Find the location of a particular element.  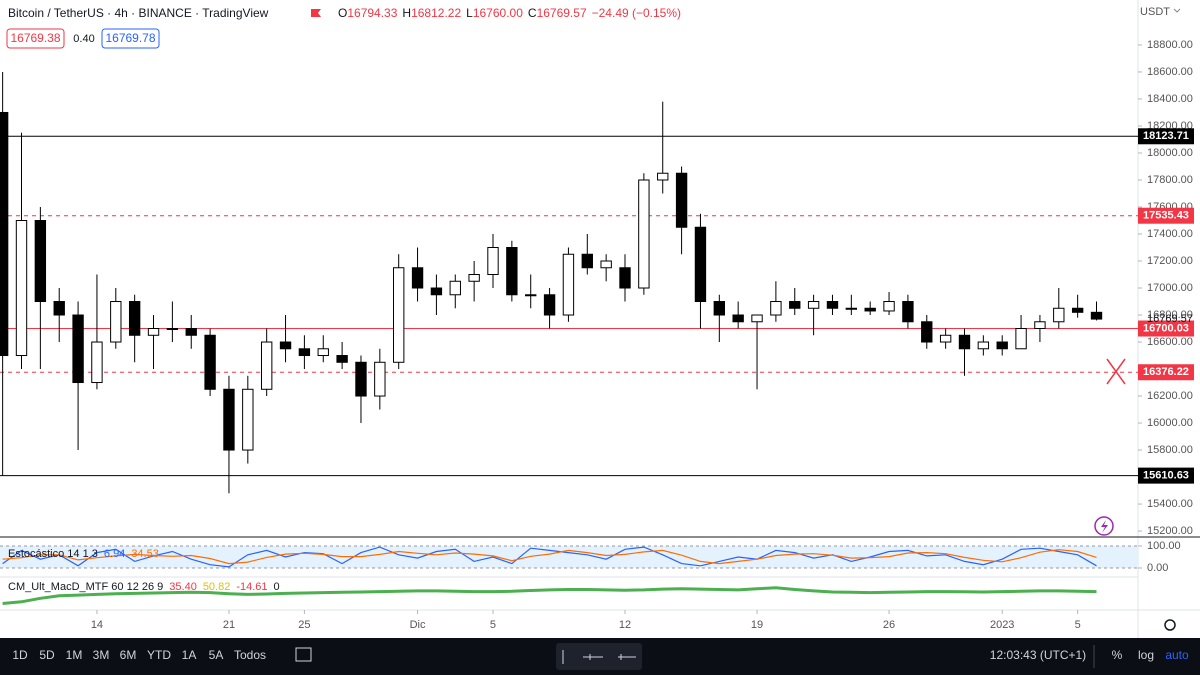

ohlc-key: H is located at coordinates (406, 13).